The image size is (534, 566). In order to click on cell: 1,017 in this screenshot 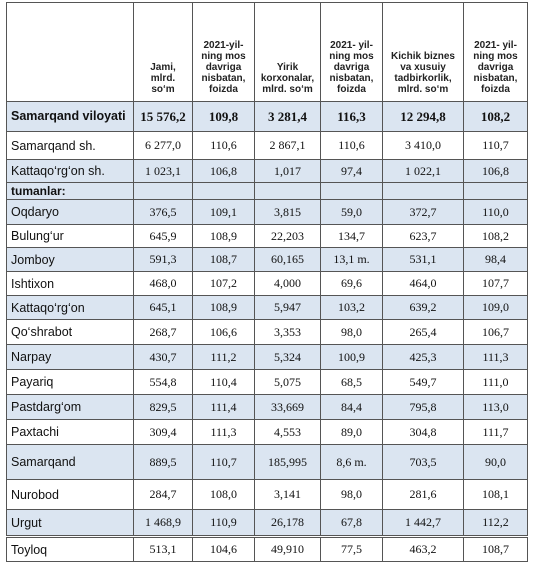, I will do `click(287, 171)`.